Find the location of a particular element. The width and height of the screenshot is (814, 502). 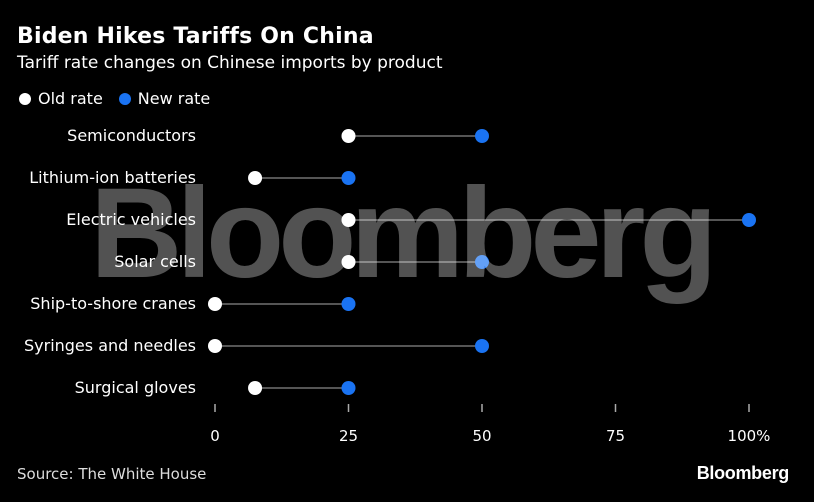

x-tick-label: 50 is located at coordinates (481, 436).